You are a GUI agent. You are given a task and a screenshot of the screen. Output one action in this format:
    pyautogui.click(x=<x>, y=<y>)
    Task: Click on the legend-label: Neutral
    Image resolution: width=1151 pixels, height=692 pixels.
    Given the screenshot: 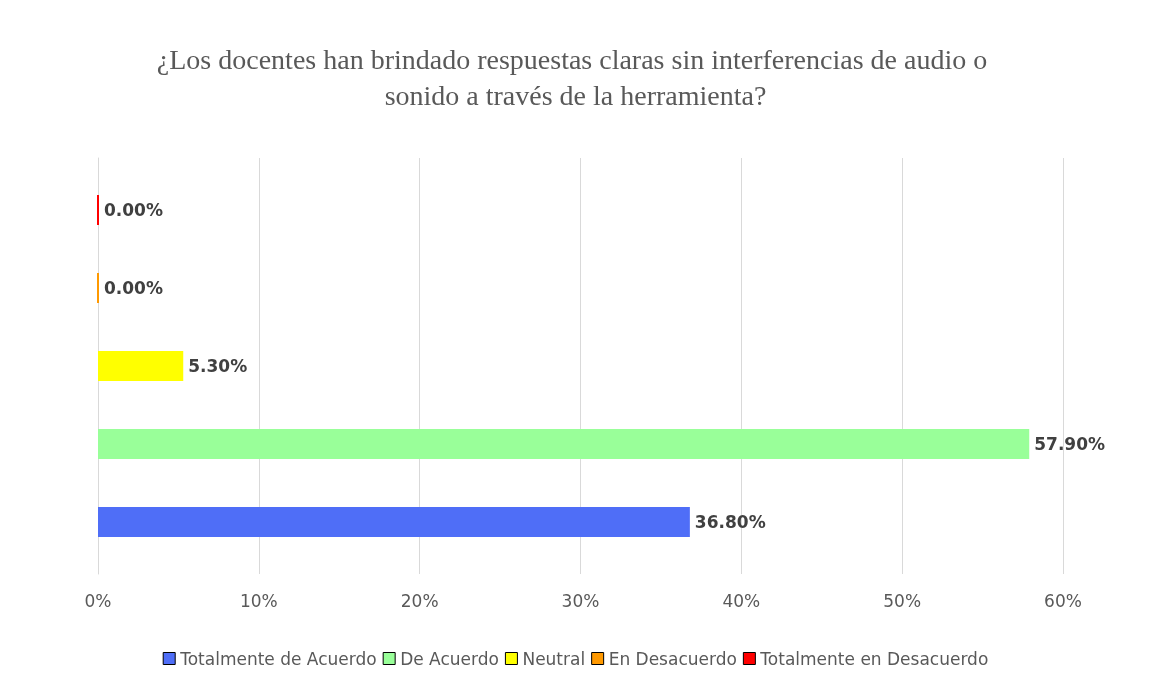 What is the action you would take?
    pyautogui.click(x=554, y=658)
    